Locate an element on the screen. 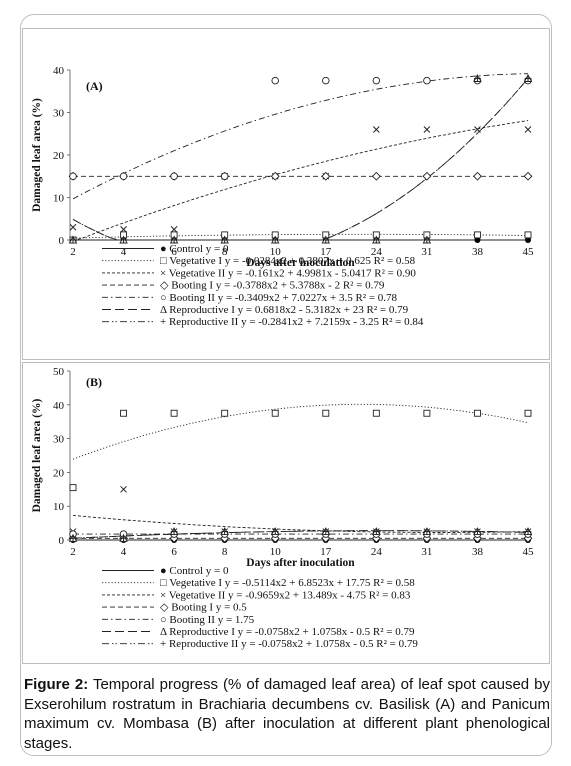  legend-series-name: Control is located at coordinates (187, 249).